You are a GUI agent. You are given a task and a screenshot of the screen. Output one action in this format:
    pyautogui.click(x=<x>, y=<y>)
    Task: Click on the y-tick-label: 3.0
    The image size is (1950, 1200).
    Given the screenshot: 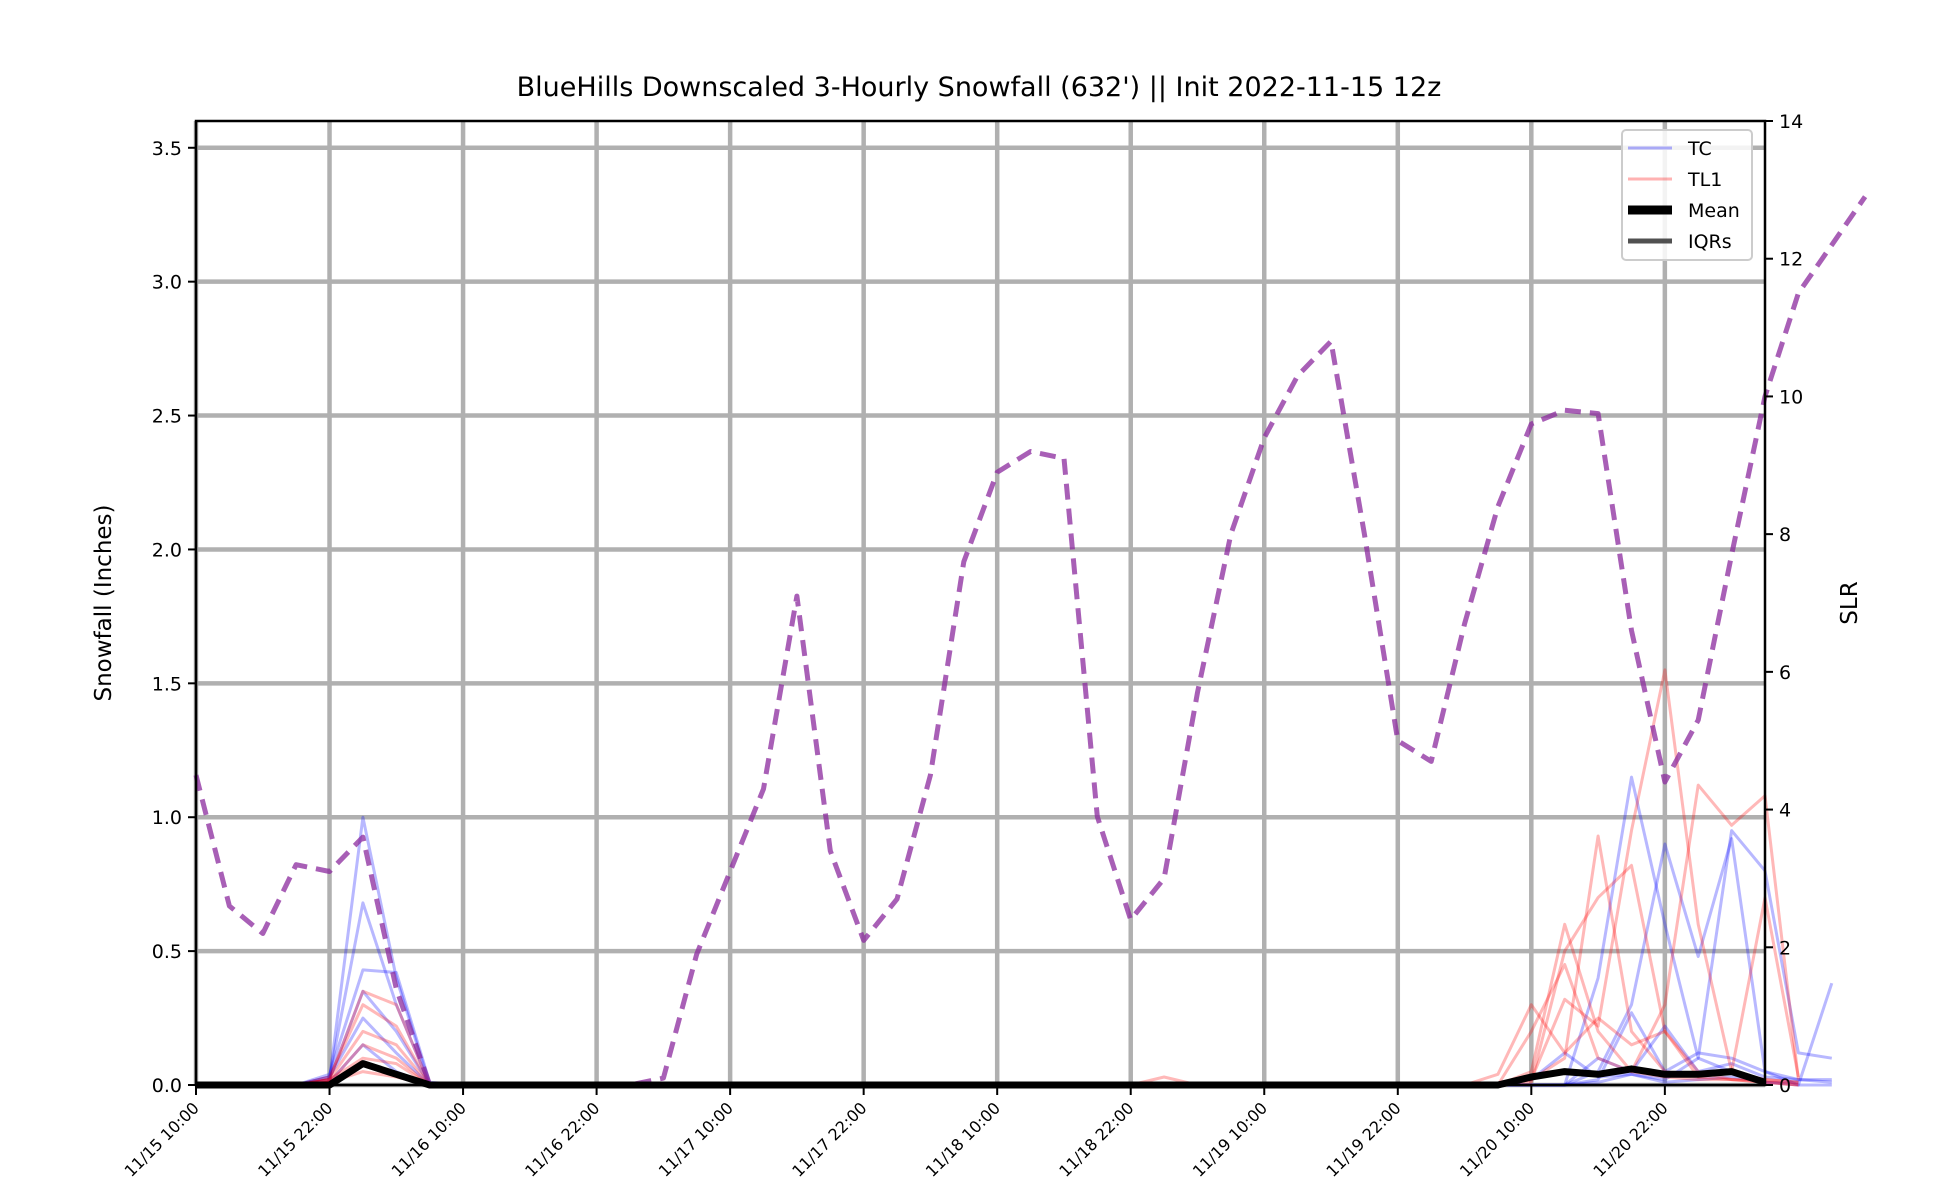 What is the action you would take?
    pyautogui.click(x=167, y=283)
    